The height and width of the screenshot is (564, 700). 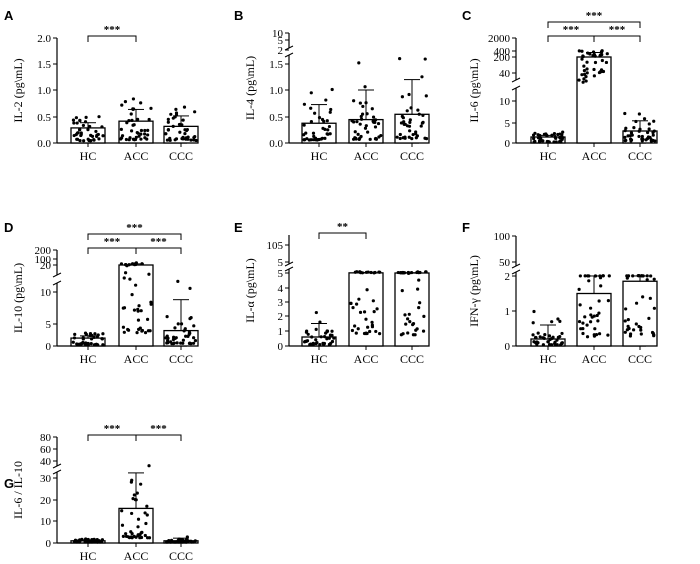 I want to click on bar-ccc, so click(x=640, y=313).